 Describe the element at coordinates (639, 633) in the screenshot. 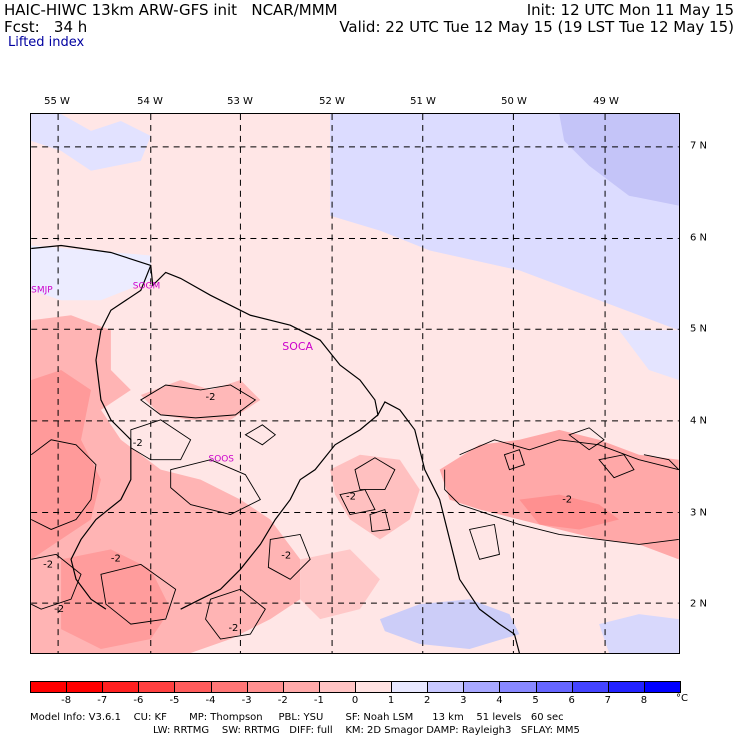

I see `blue-region-southeast` at that location.